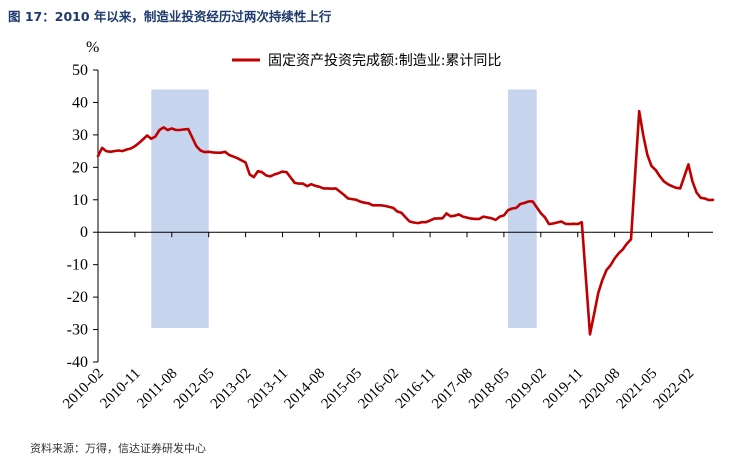 The width and height of the screenshot is (735, 456). I want to click on y-tick-label: -40, so click(77, 362).